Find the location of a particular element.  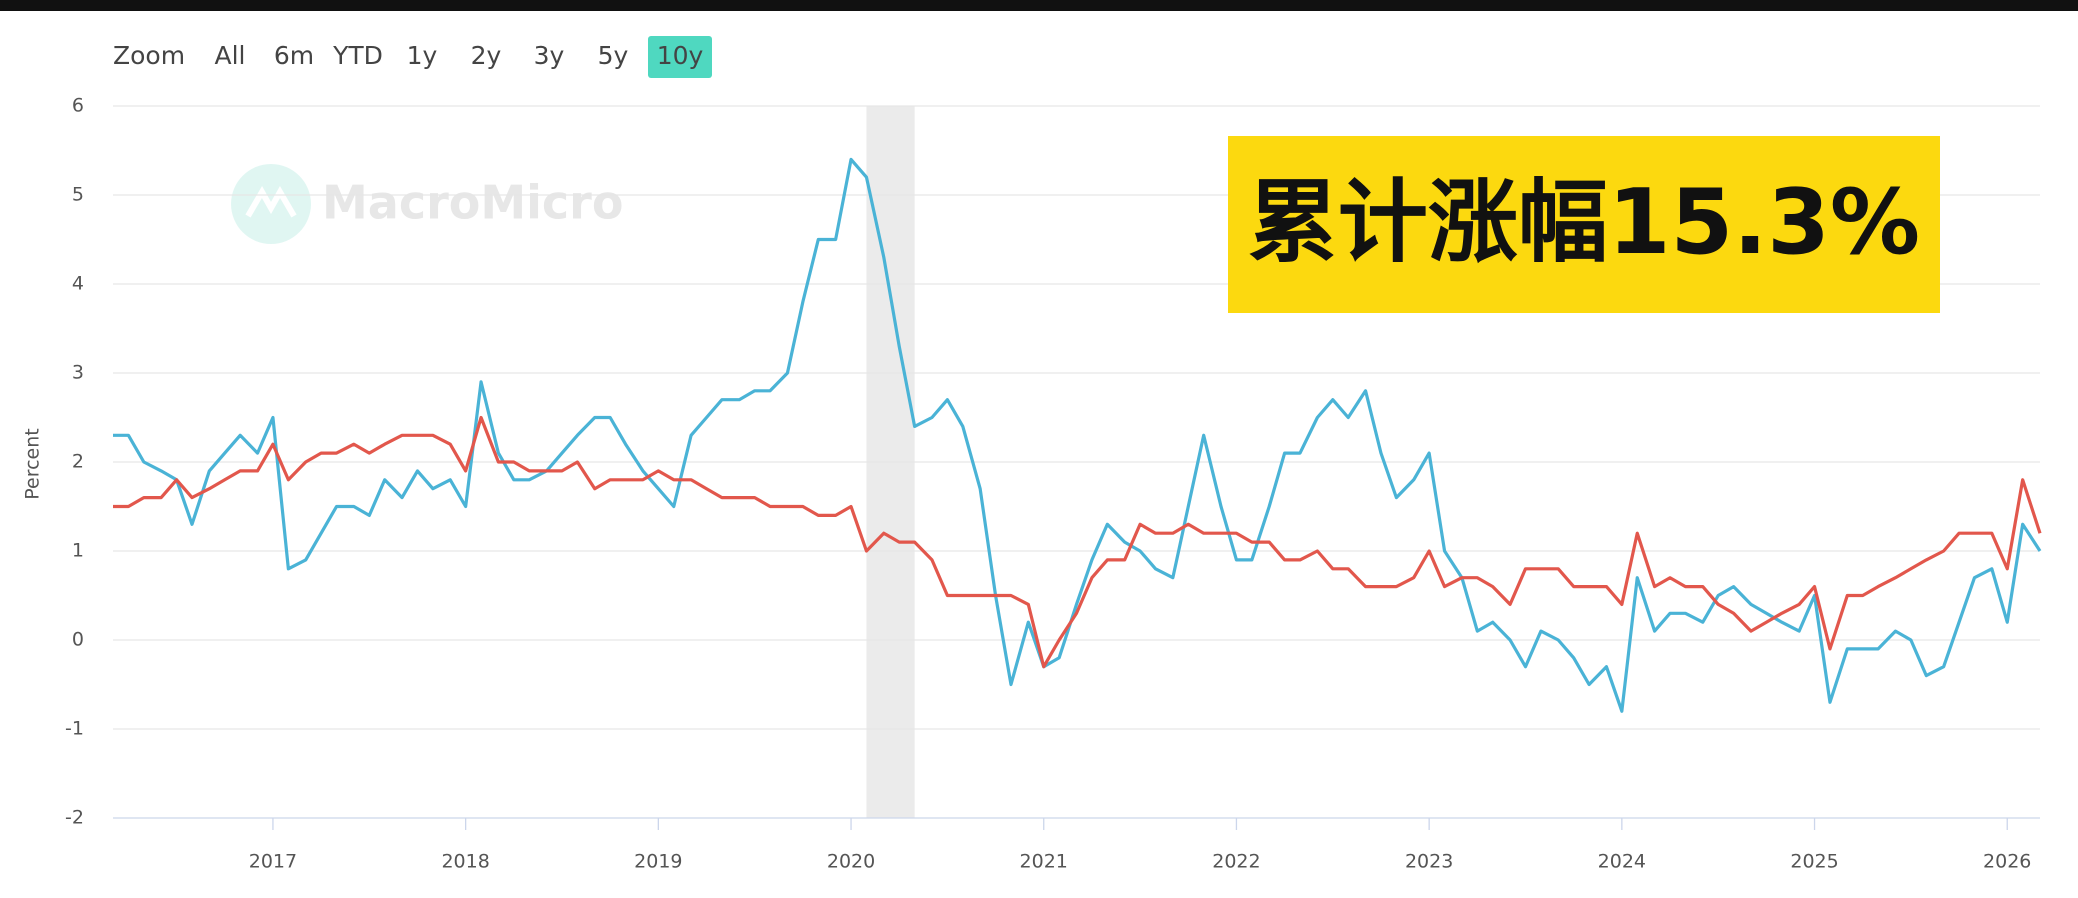

y-axis-label: Percent is located at coordinates (33, 464).